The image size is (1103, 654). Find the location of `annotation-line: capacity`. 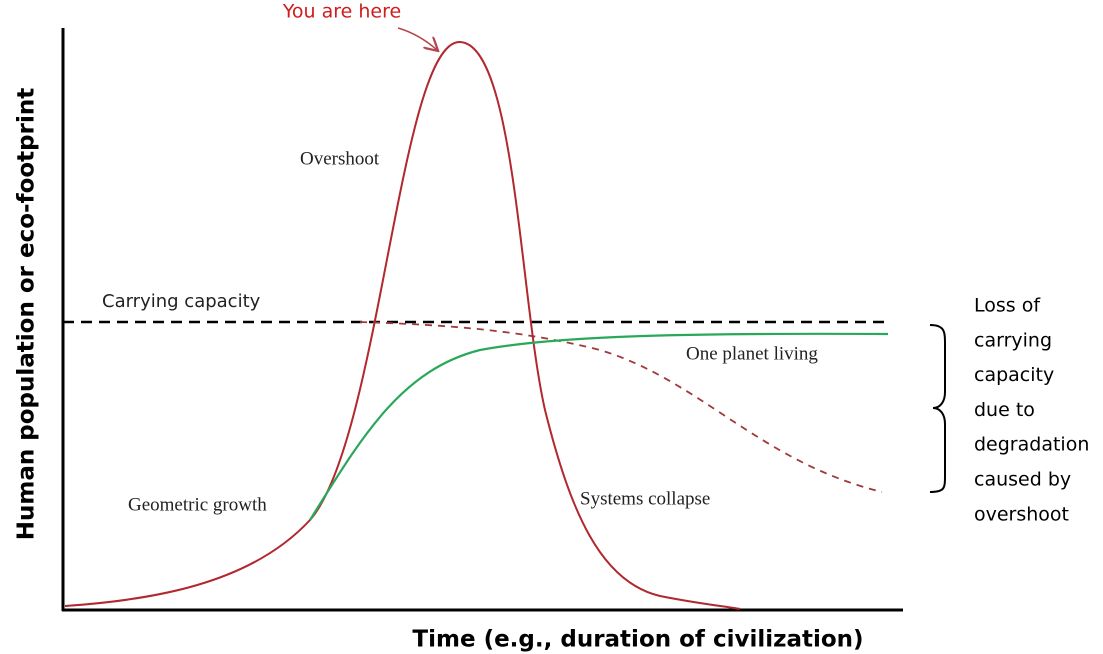

annotation-line: capacity is located at coordinates (1014, 375).